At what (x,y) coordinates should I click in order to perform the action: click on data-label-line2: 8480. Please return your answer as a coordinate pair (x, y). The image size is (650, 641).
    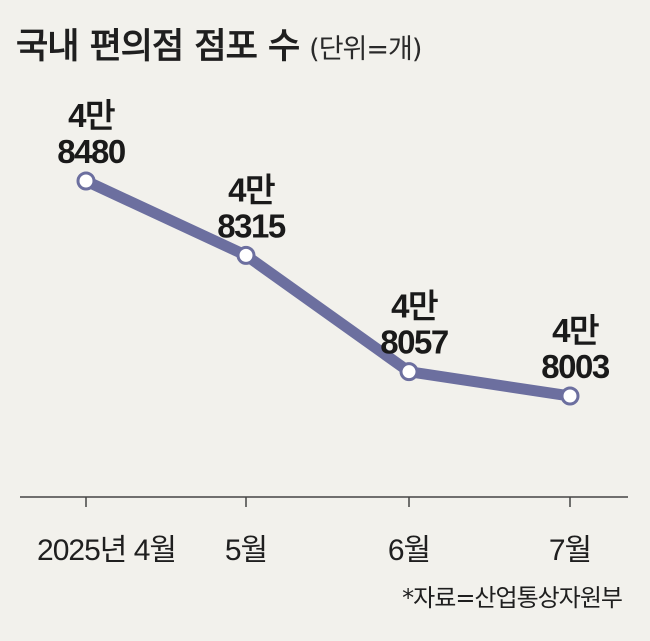
    Looking at the image, I should click on (91, 151).